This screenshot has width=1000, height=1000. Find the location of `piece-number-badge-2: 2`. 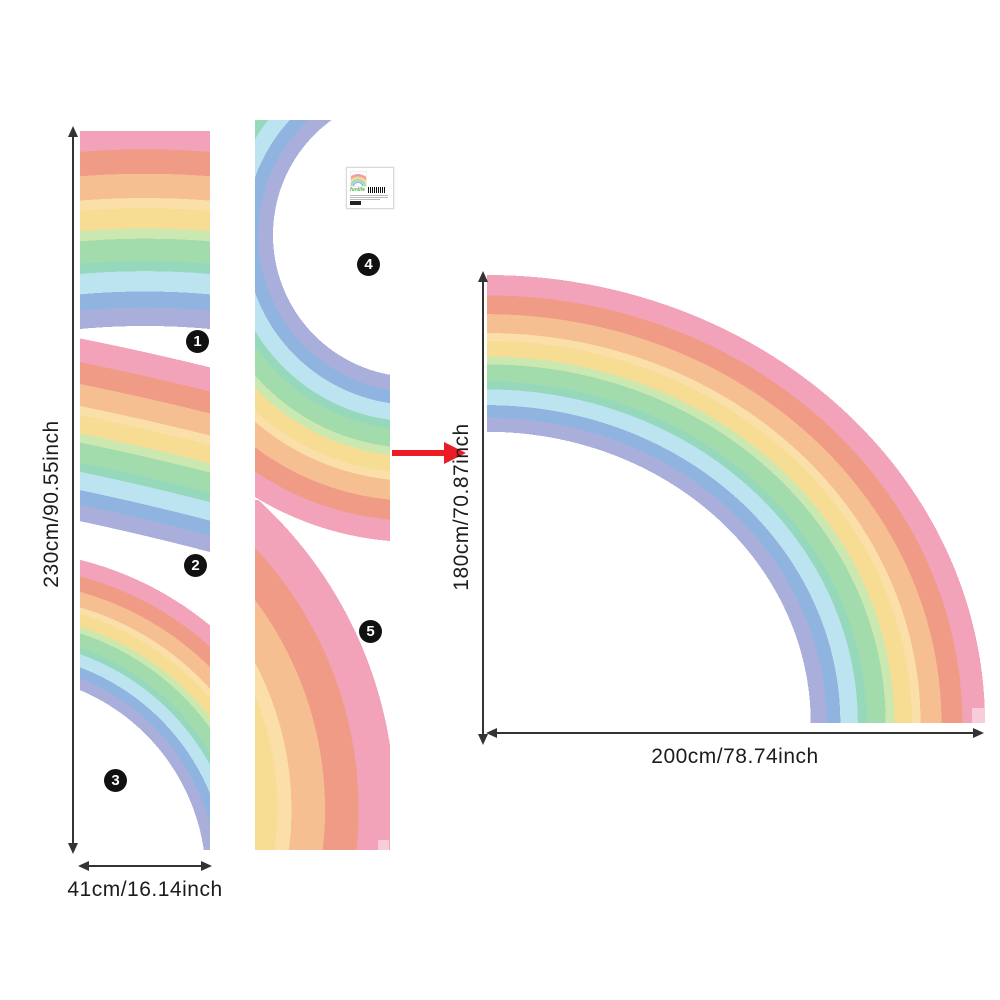

piece-number-badge-2: 2 is located at coordinates (195, 565).